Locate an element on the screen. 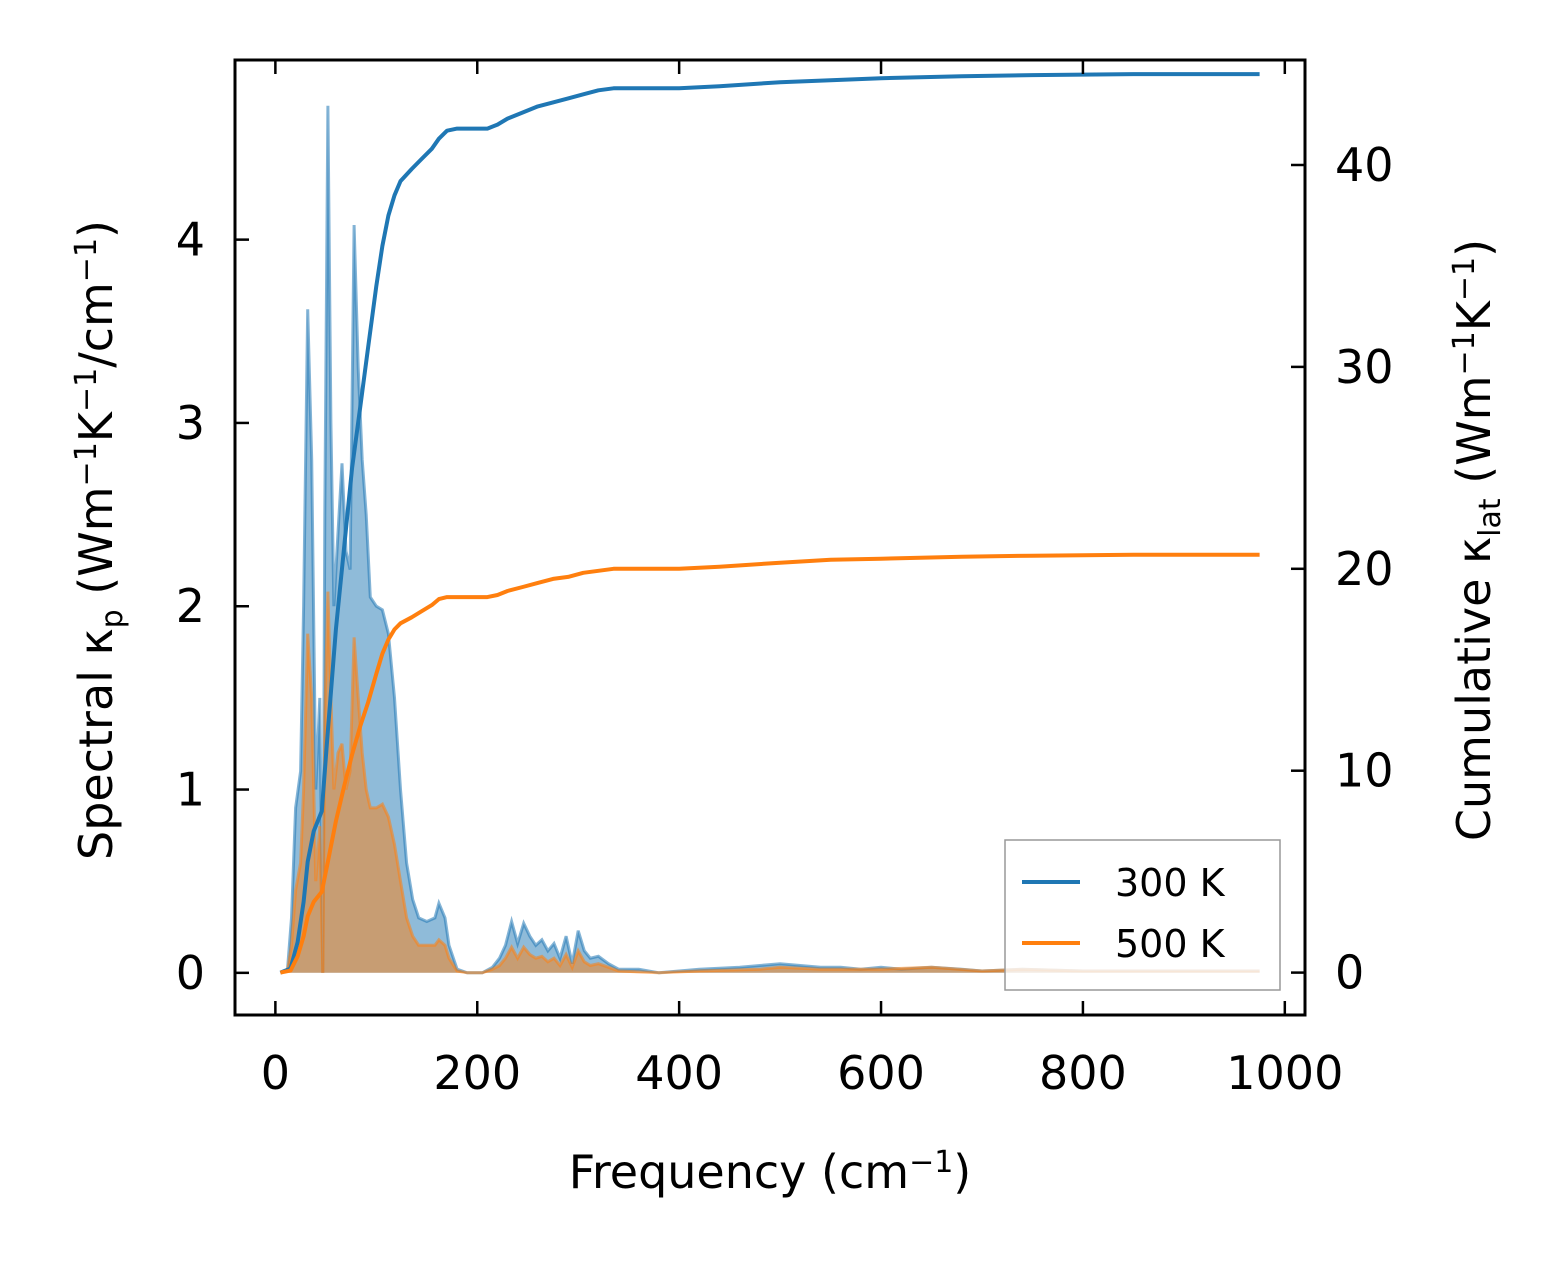 Image resolution: width=1567 pixels, height=1264 pixels. legend-box is located at coordinates (1142, 915).